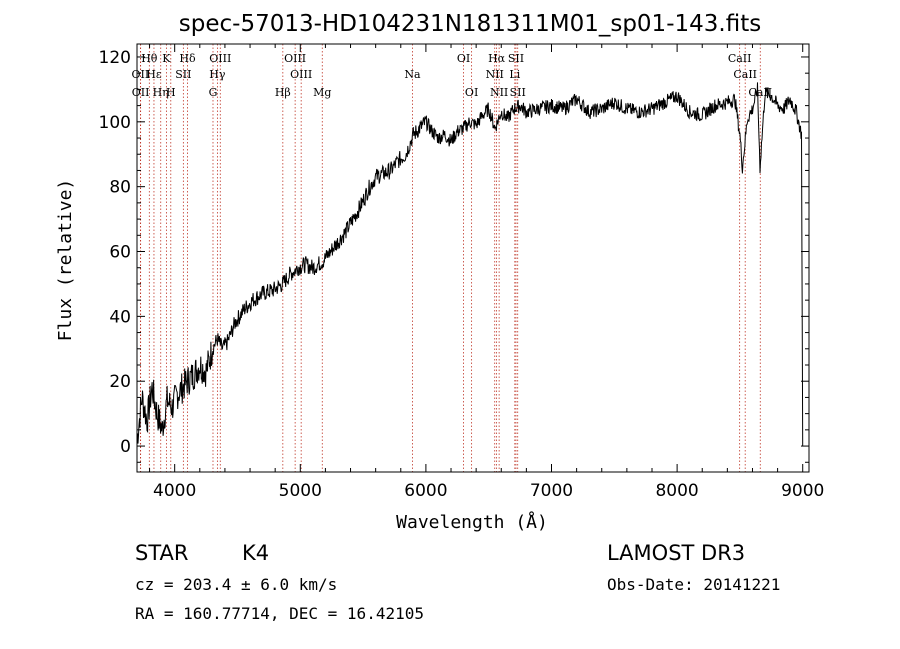 Image resolution: width=900 pixels, height=649 pixels. What do you see at coordinates (676, 553) in the screenshot?
I see `survey-name: LAMOST DR3` at bounding box center [676, 553].